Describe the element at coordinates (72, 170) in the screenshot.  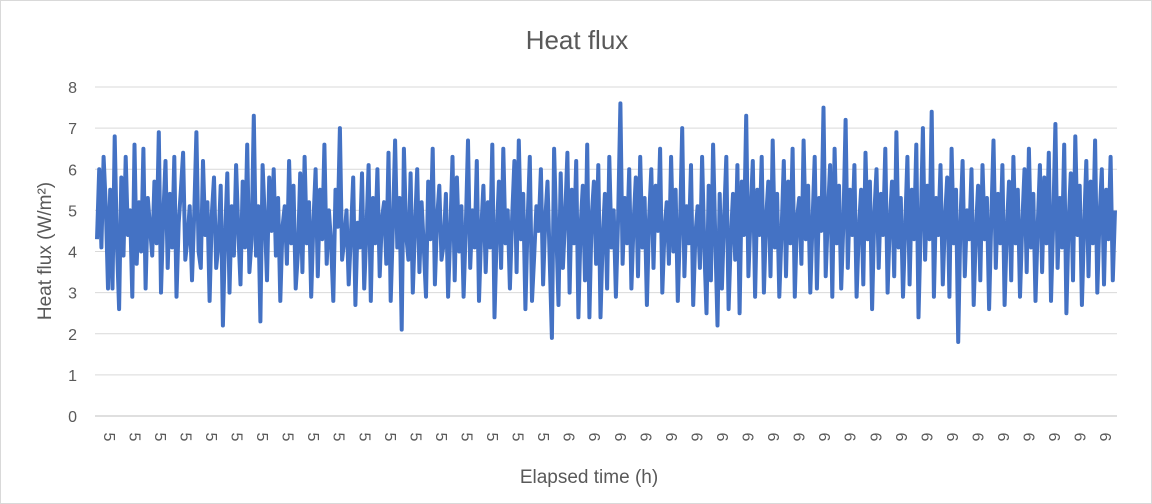
I see `y-tick-label: 6` at that location.